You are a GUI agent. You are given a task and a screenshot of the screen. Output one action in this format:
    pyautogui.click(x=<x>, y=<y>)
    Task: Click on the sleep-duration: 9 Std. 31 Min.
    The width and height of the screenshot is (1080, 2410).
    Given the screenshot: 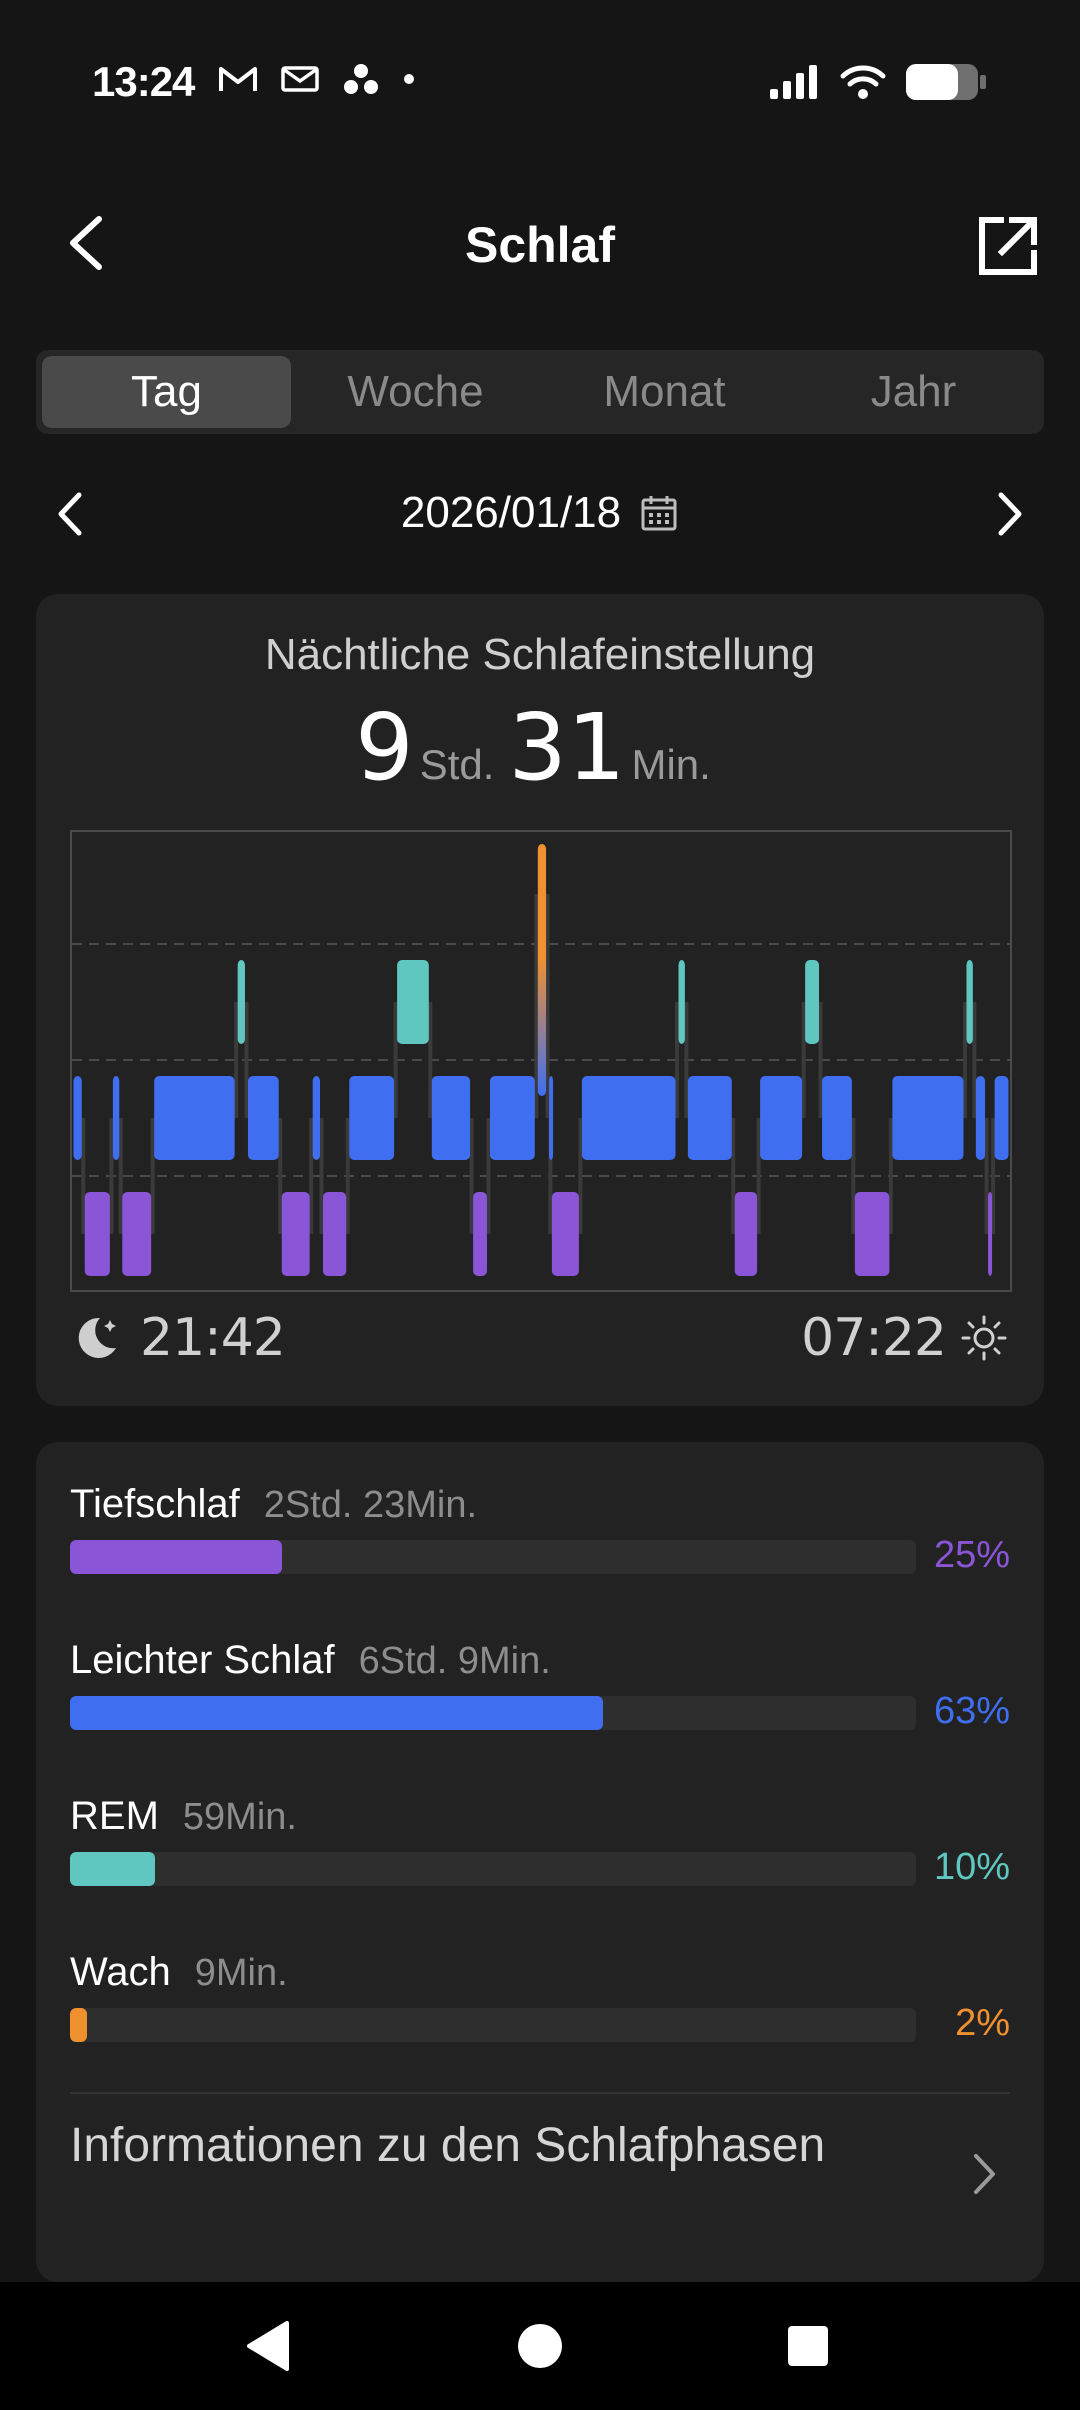 What is the action you would take?
    pyautogui.click(x=540, y=747)
    